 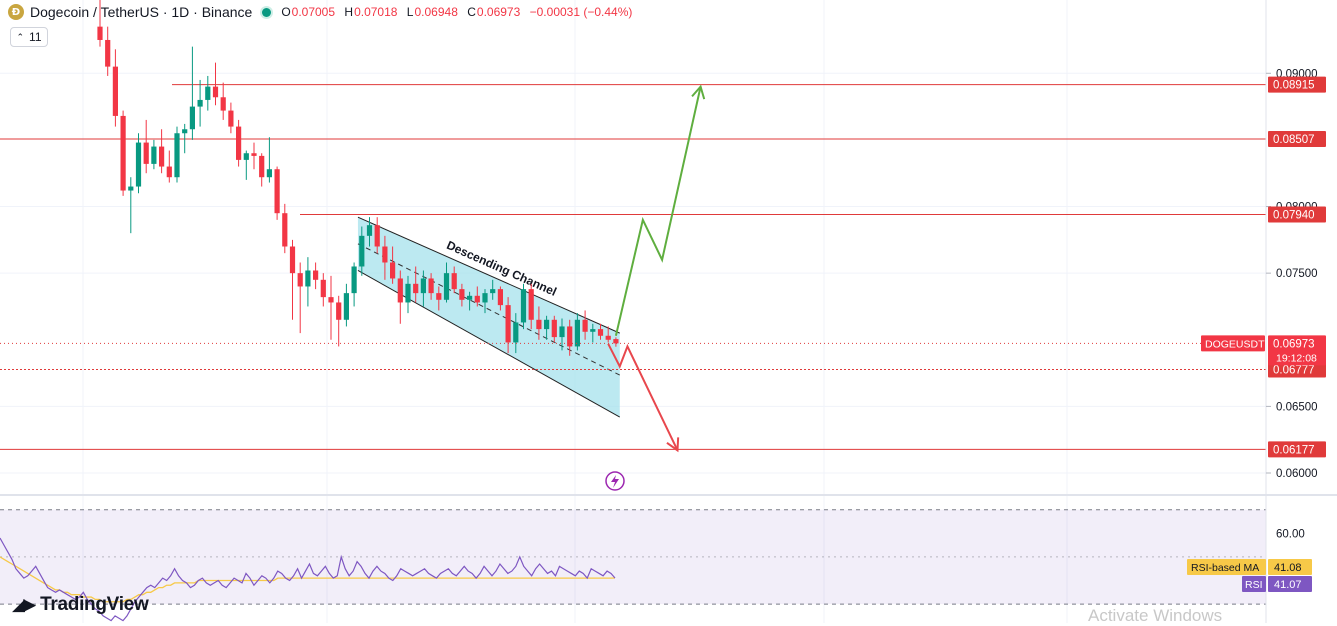 What do you see at coordinates (1294, 140) in the screenshot?
I see `level-price-label: 0.08507` at bounding box center [1294, 140].